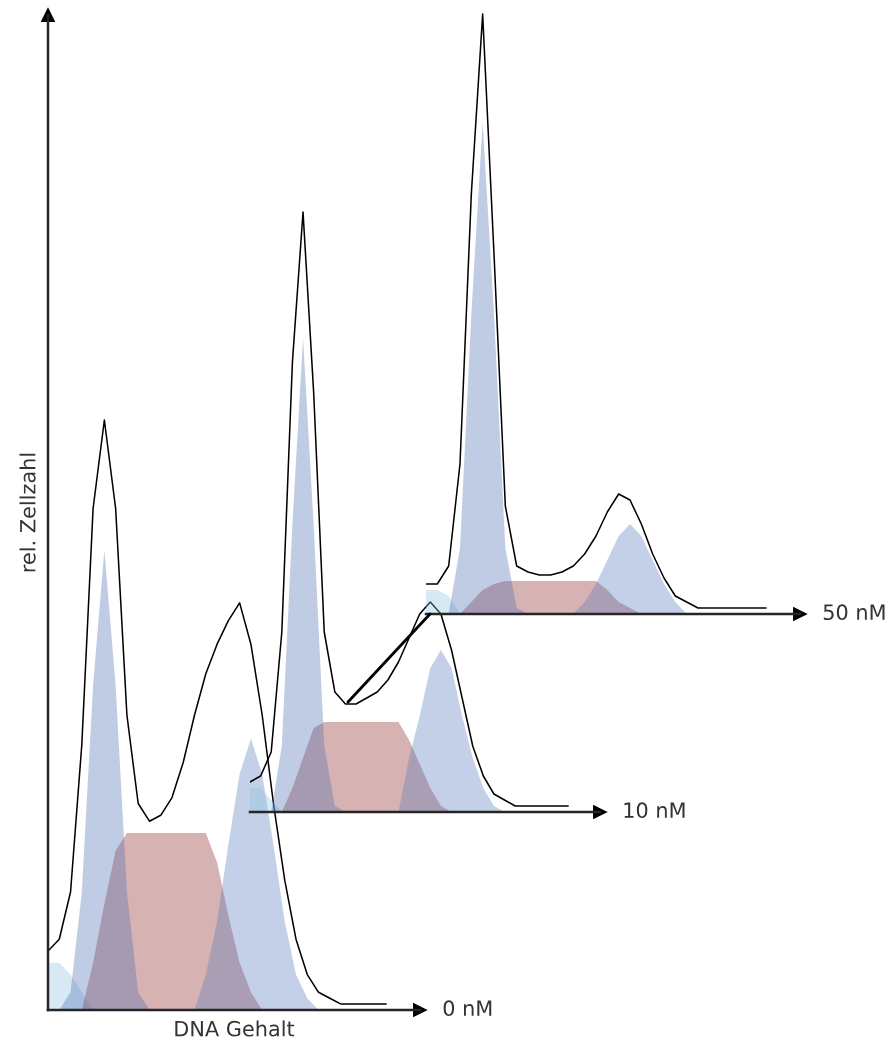 The image size is (895, 1062). I want to click on y-axis-title: rel. Zellzahl, so click(27, 512).